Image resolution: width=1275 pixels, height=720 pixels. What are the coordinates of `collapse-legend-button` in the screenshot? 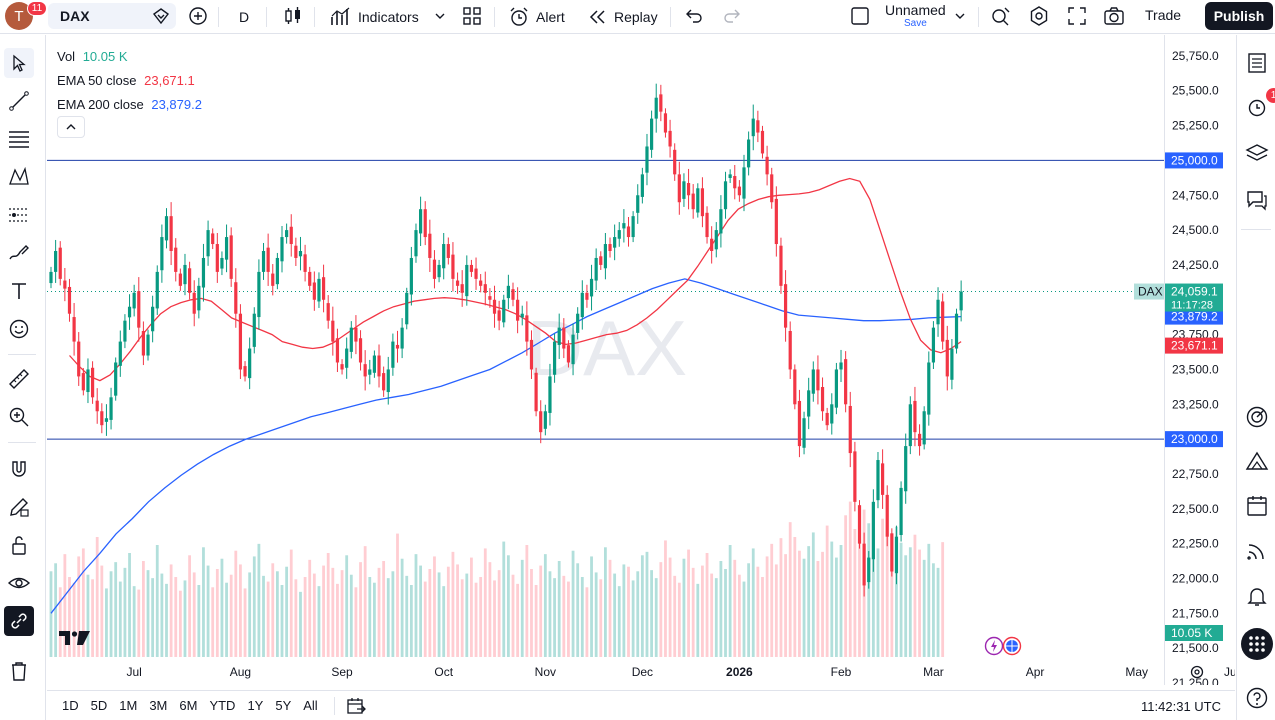 It's located at (71, 127).